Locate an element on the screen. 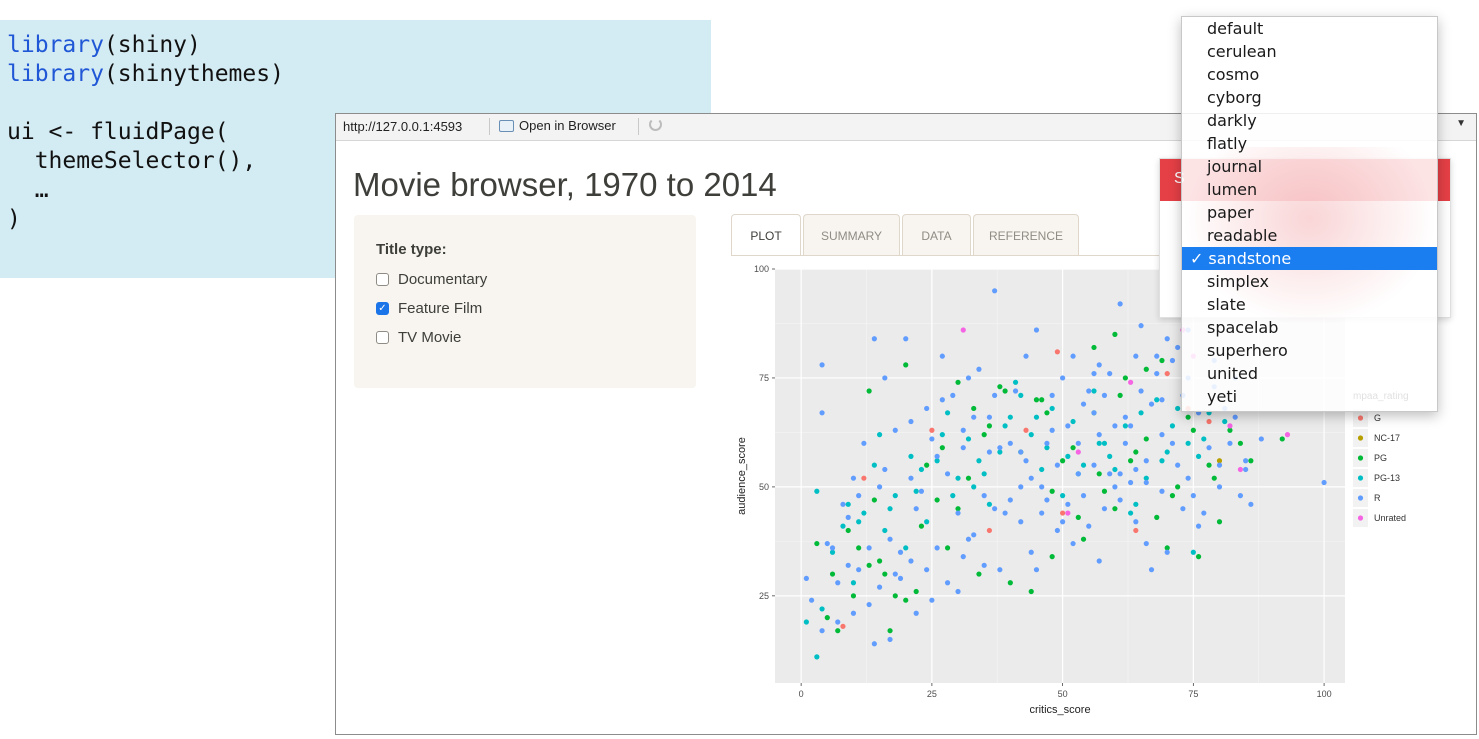 The width and height of the screenshot is (1479, 739). data-point-unrated is located at coordinates (1078, 452).